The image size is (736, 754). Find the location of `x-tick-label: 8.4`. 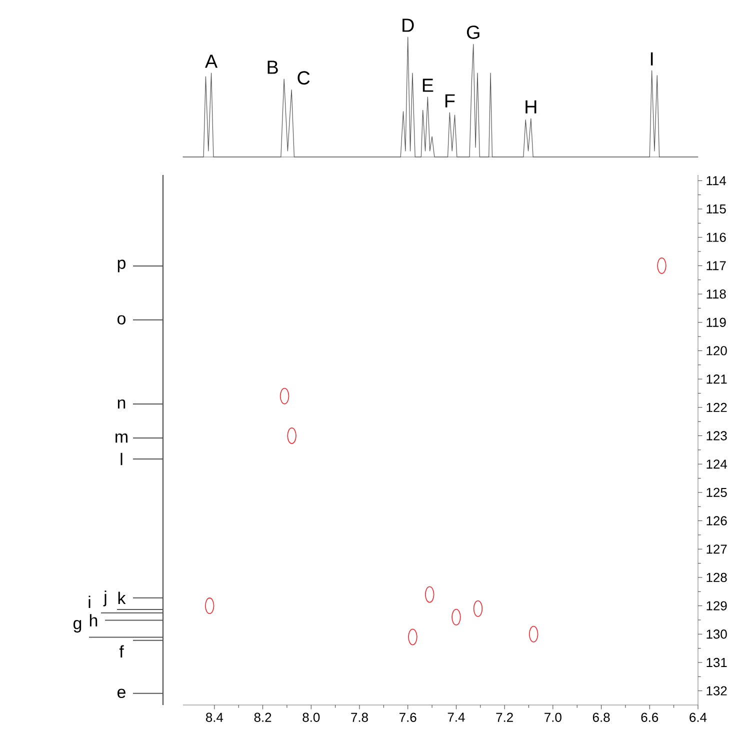

x-tick-label: 8.4 is located at coordinates (215, 717).